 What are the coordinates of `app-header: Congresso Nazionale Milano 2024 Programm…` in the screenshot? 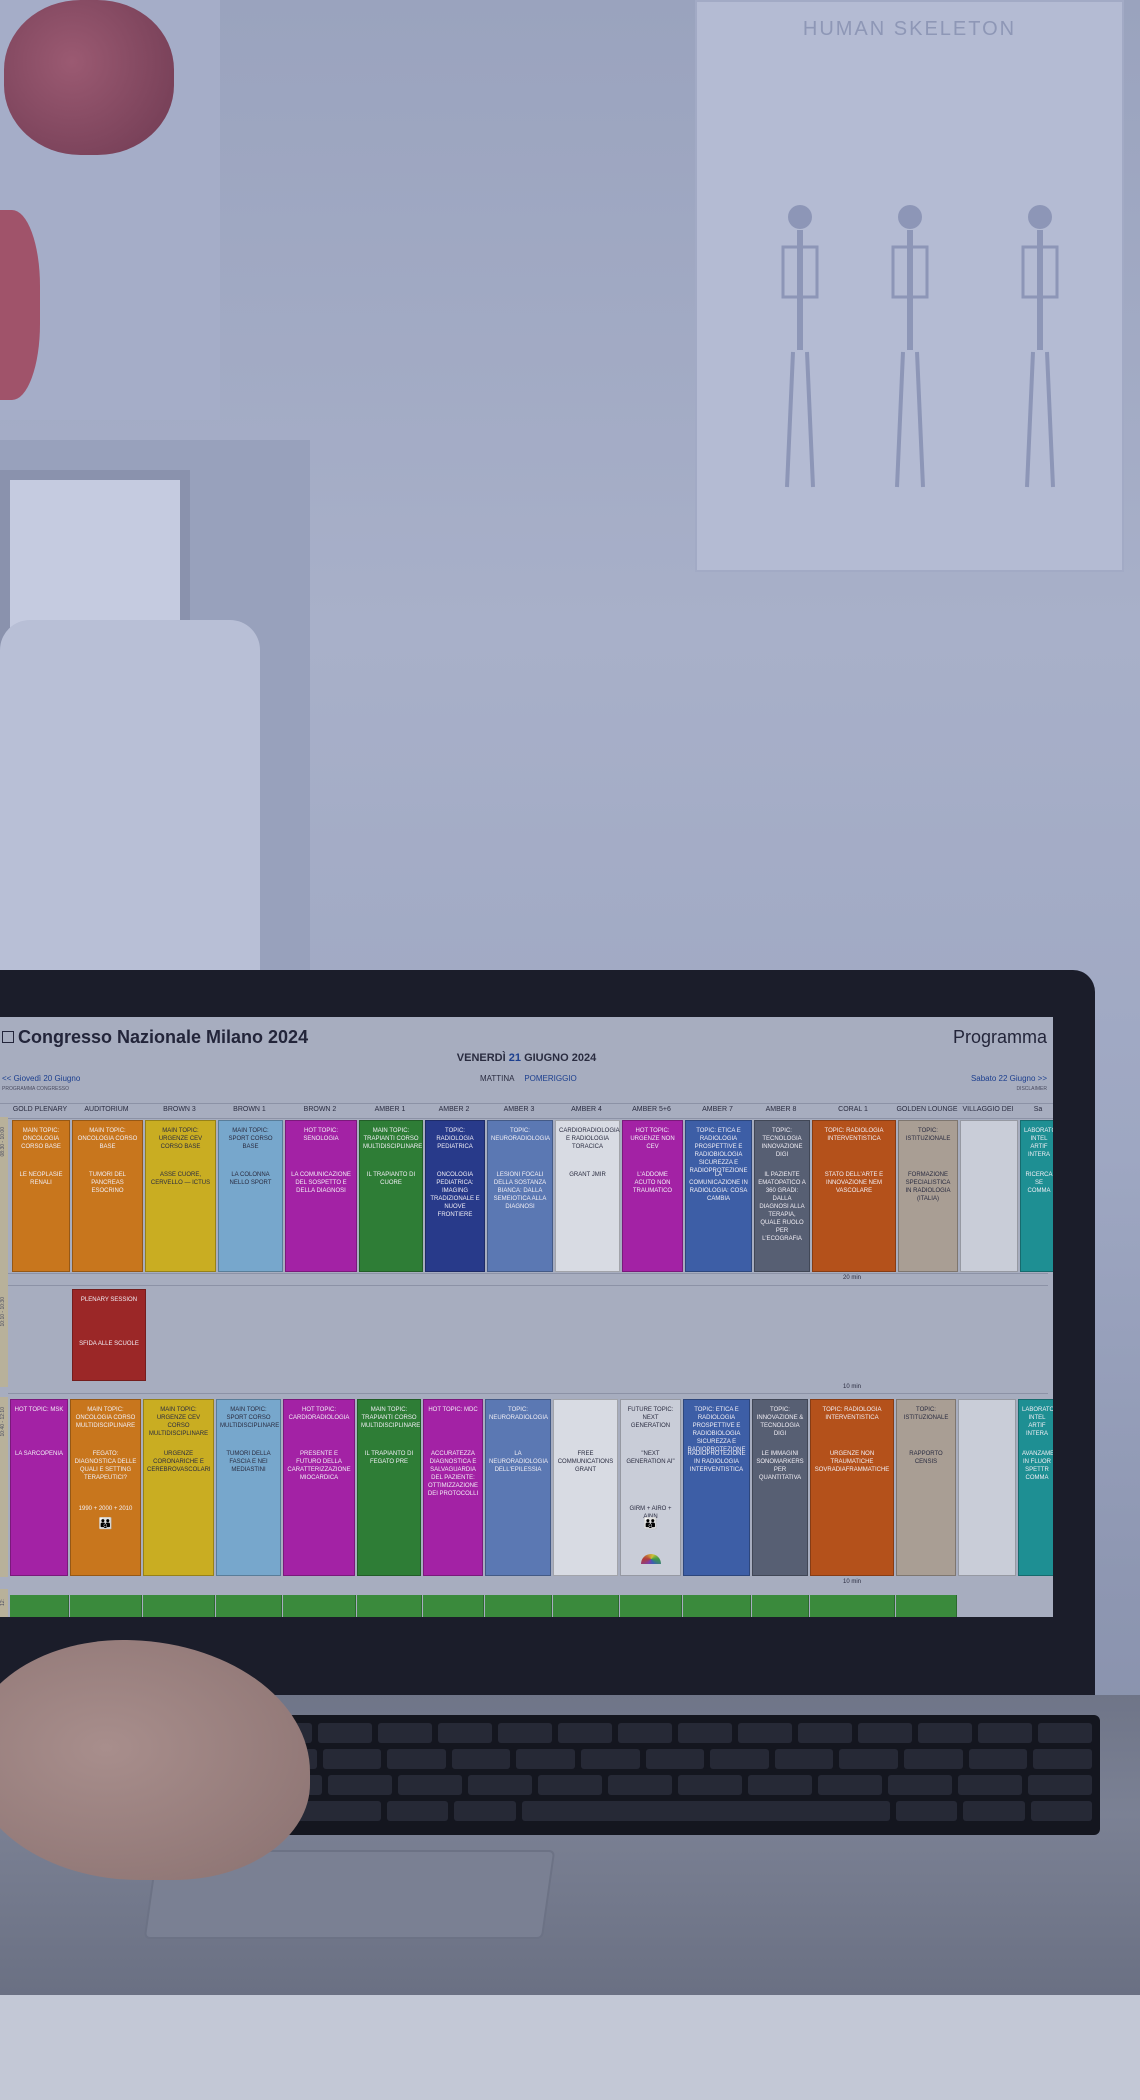 It's located at (526, 1035).